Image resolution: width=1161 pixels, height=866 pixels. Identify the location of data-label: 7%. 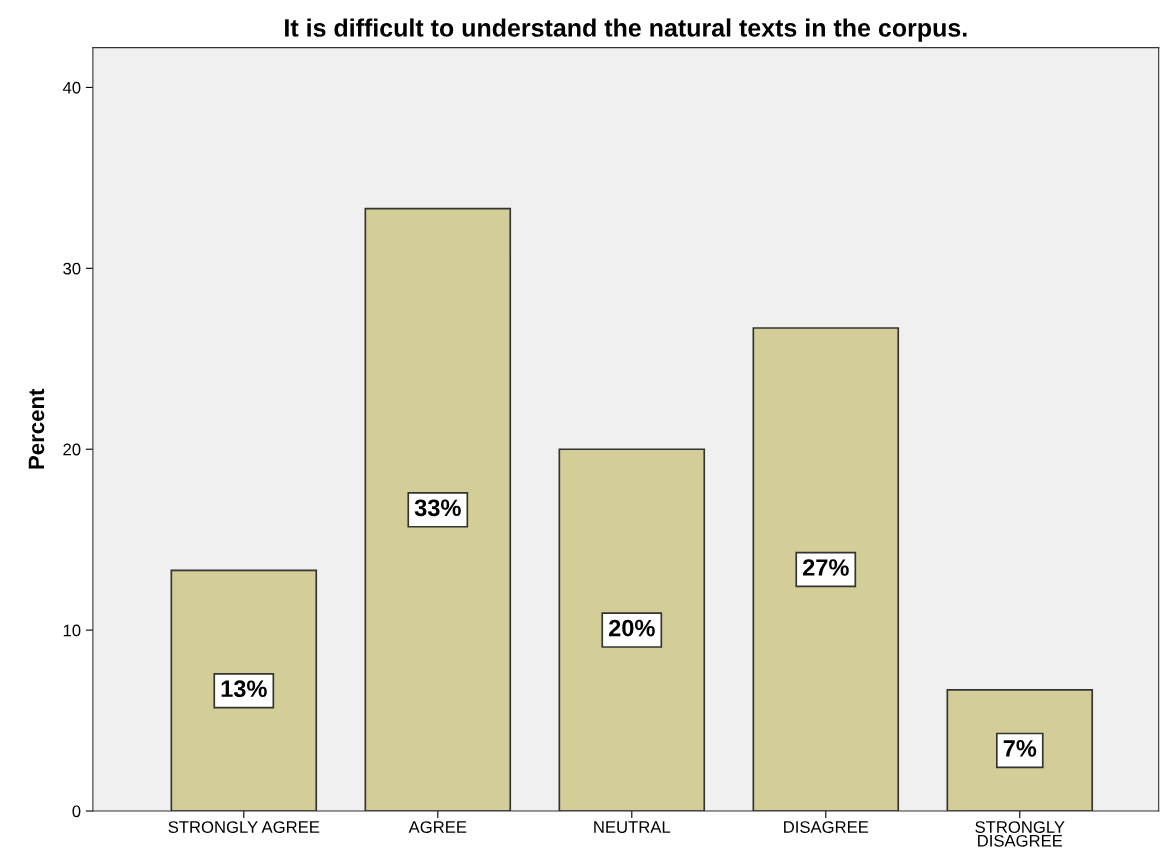
(1020, 748).